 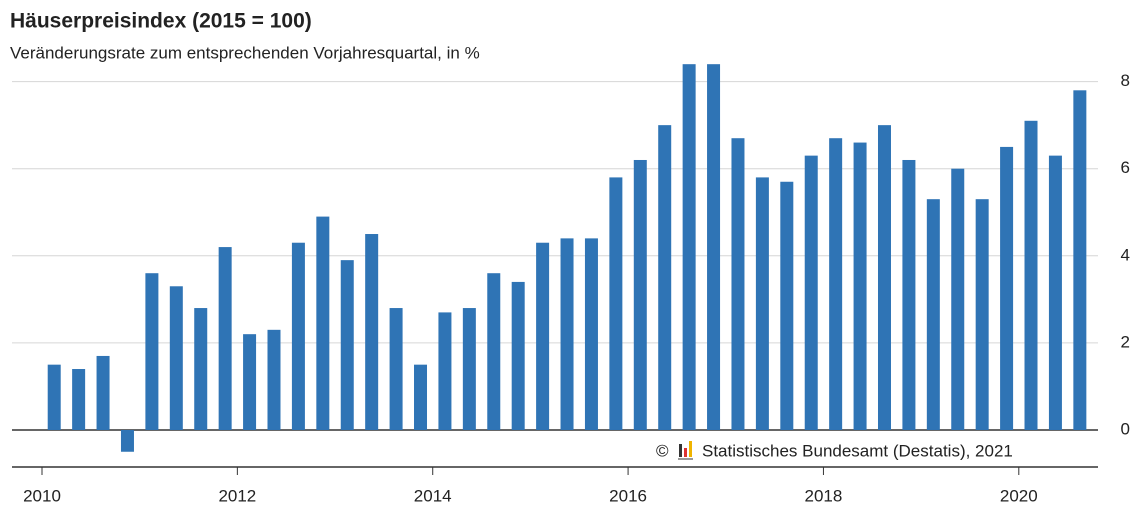 I want to click on x-tick-label: 2016, so click(x=628, y=495).